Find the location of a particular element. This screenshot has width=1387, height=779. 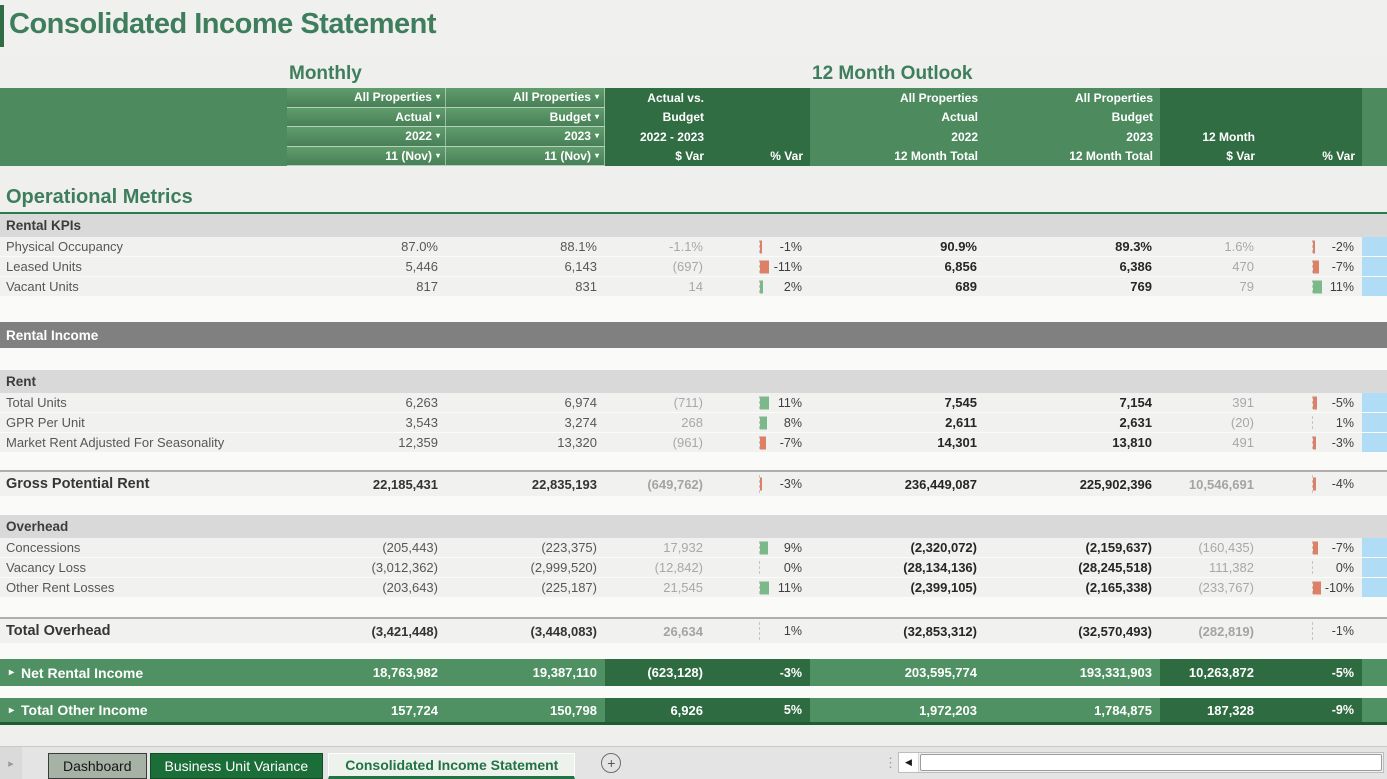

tab-business-unit-variance-label: Business Unit Variance is located at coordinates (236, 766).